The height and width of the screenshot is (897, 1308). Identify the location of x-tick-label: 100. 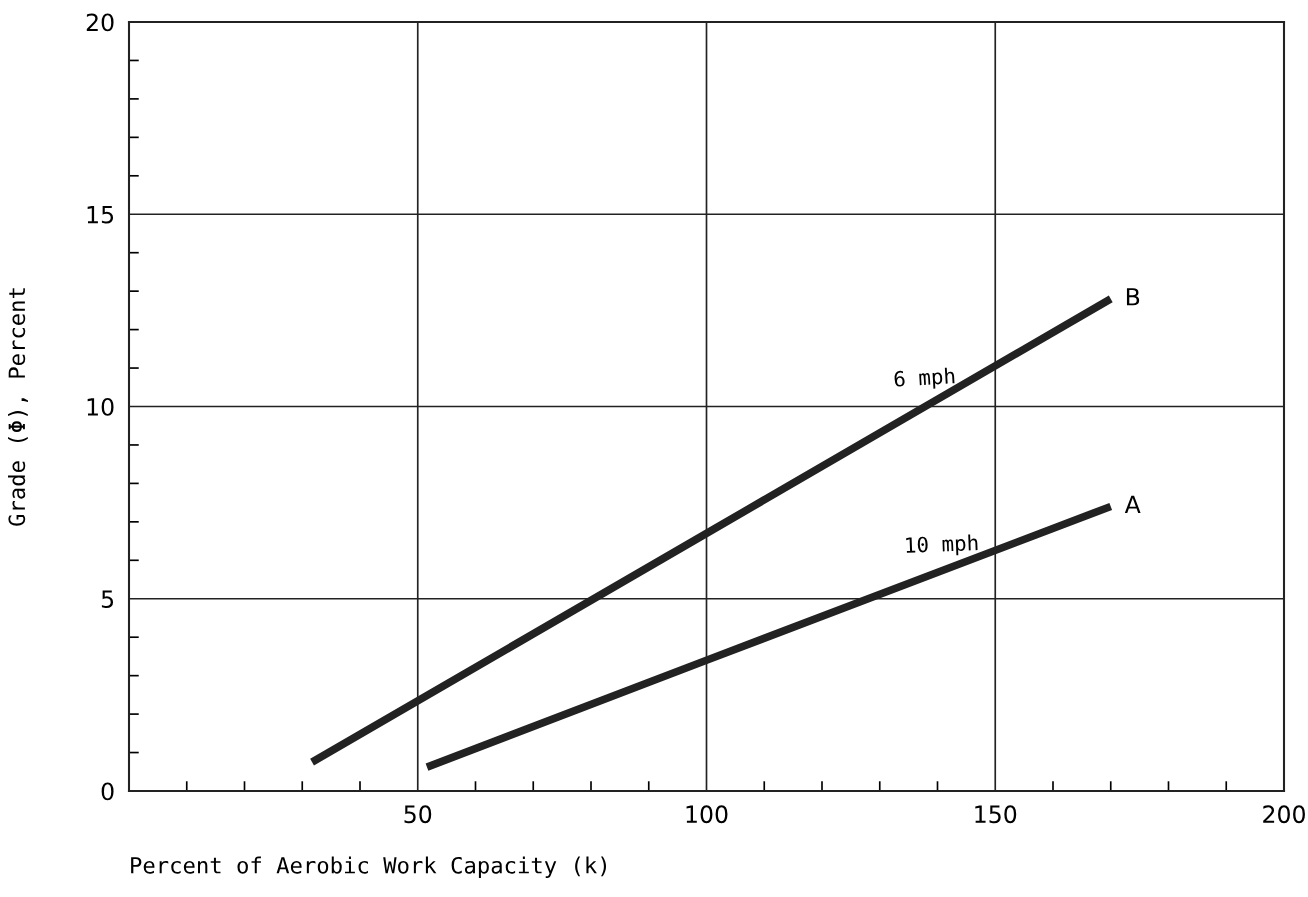
(707, 814).